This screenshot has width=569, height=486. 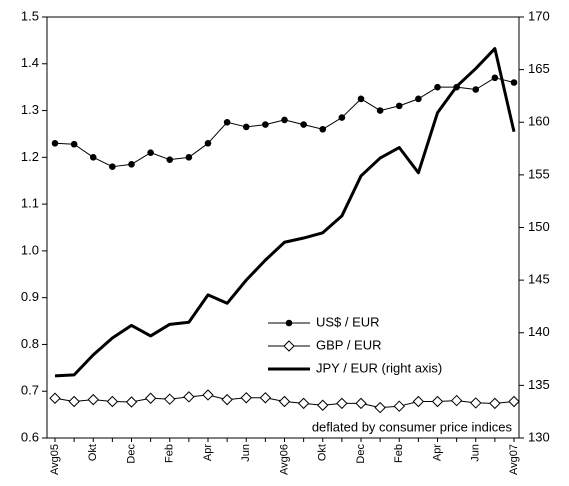 What do you see at coordinates (539, 121) in the screenshot?
I see `y2-tick-label: 160` at bounding box center [539, 121].